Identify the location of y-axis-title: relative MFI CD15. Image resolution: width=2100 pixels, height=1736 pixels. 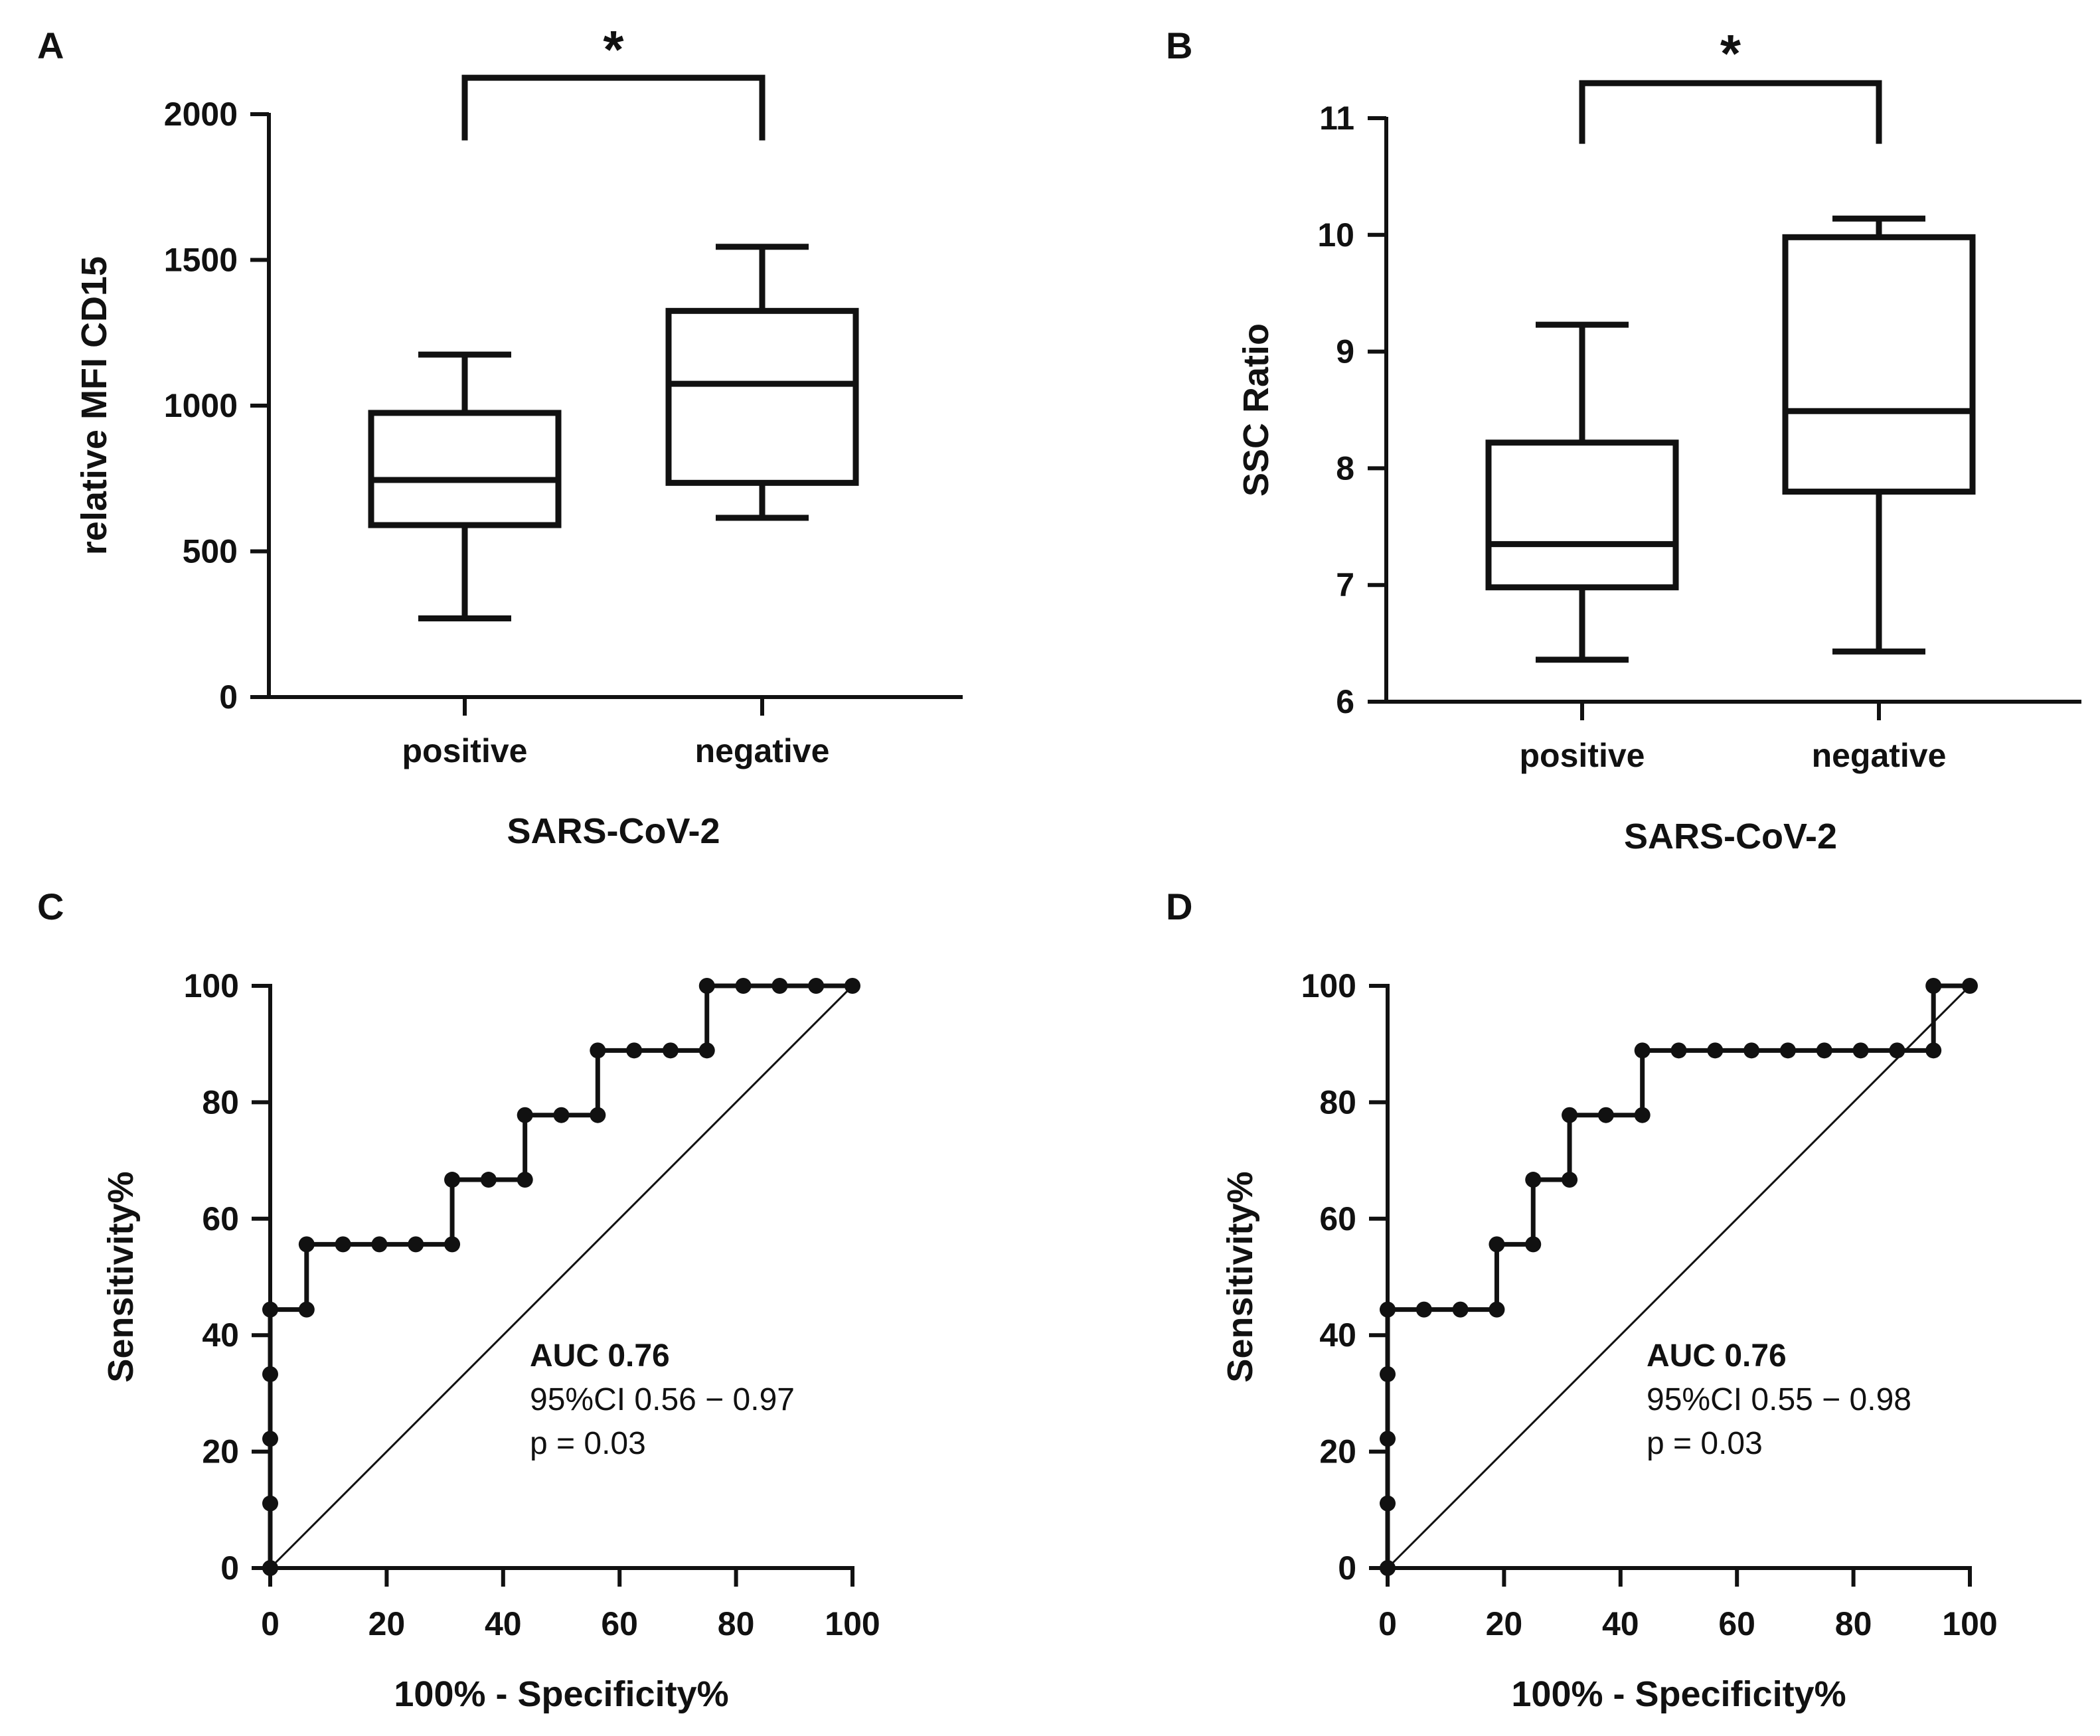
(94, 406).